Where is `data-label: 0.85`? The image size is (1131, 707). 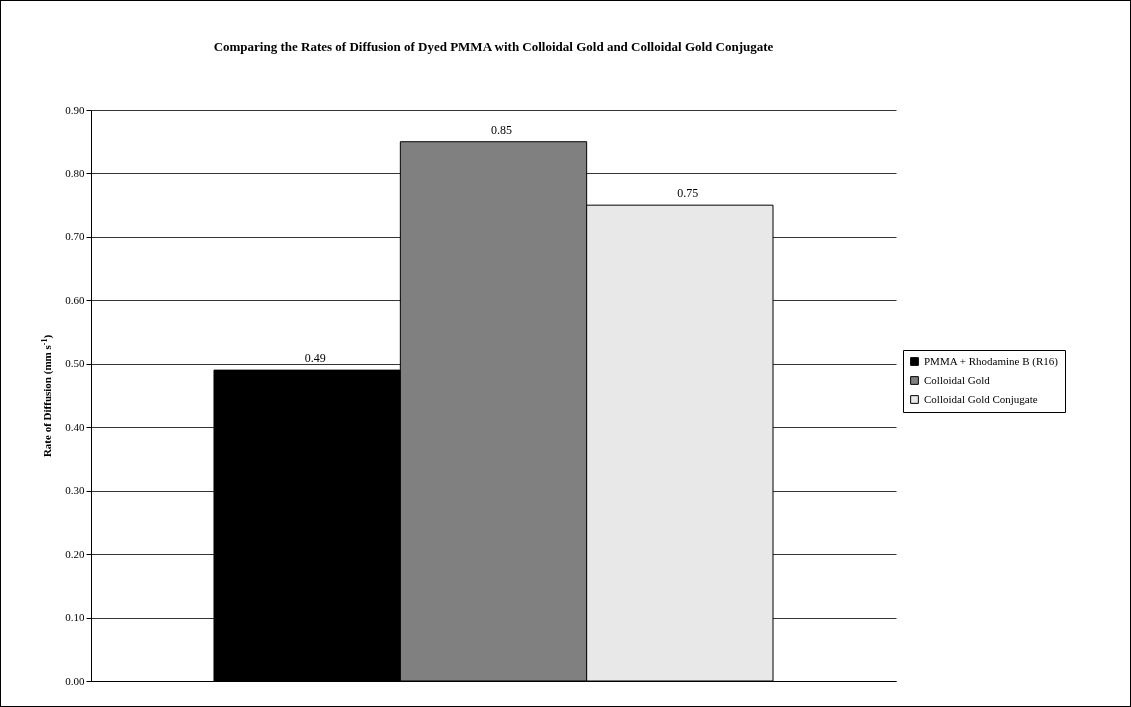
data-label: 0.85 is located at coordinates (501, 129).